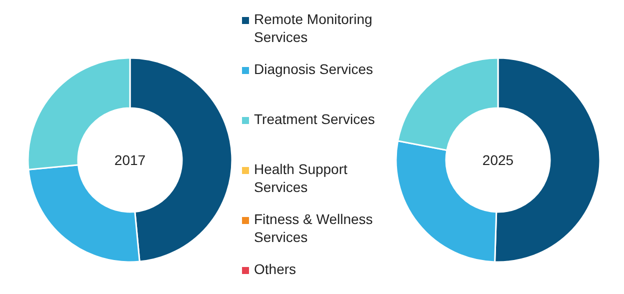  Describe the element at coordinates (130, 160) in the screenshot. I see `text: 2017` at that location.